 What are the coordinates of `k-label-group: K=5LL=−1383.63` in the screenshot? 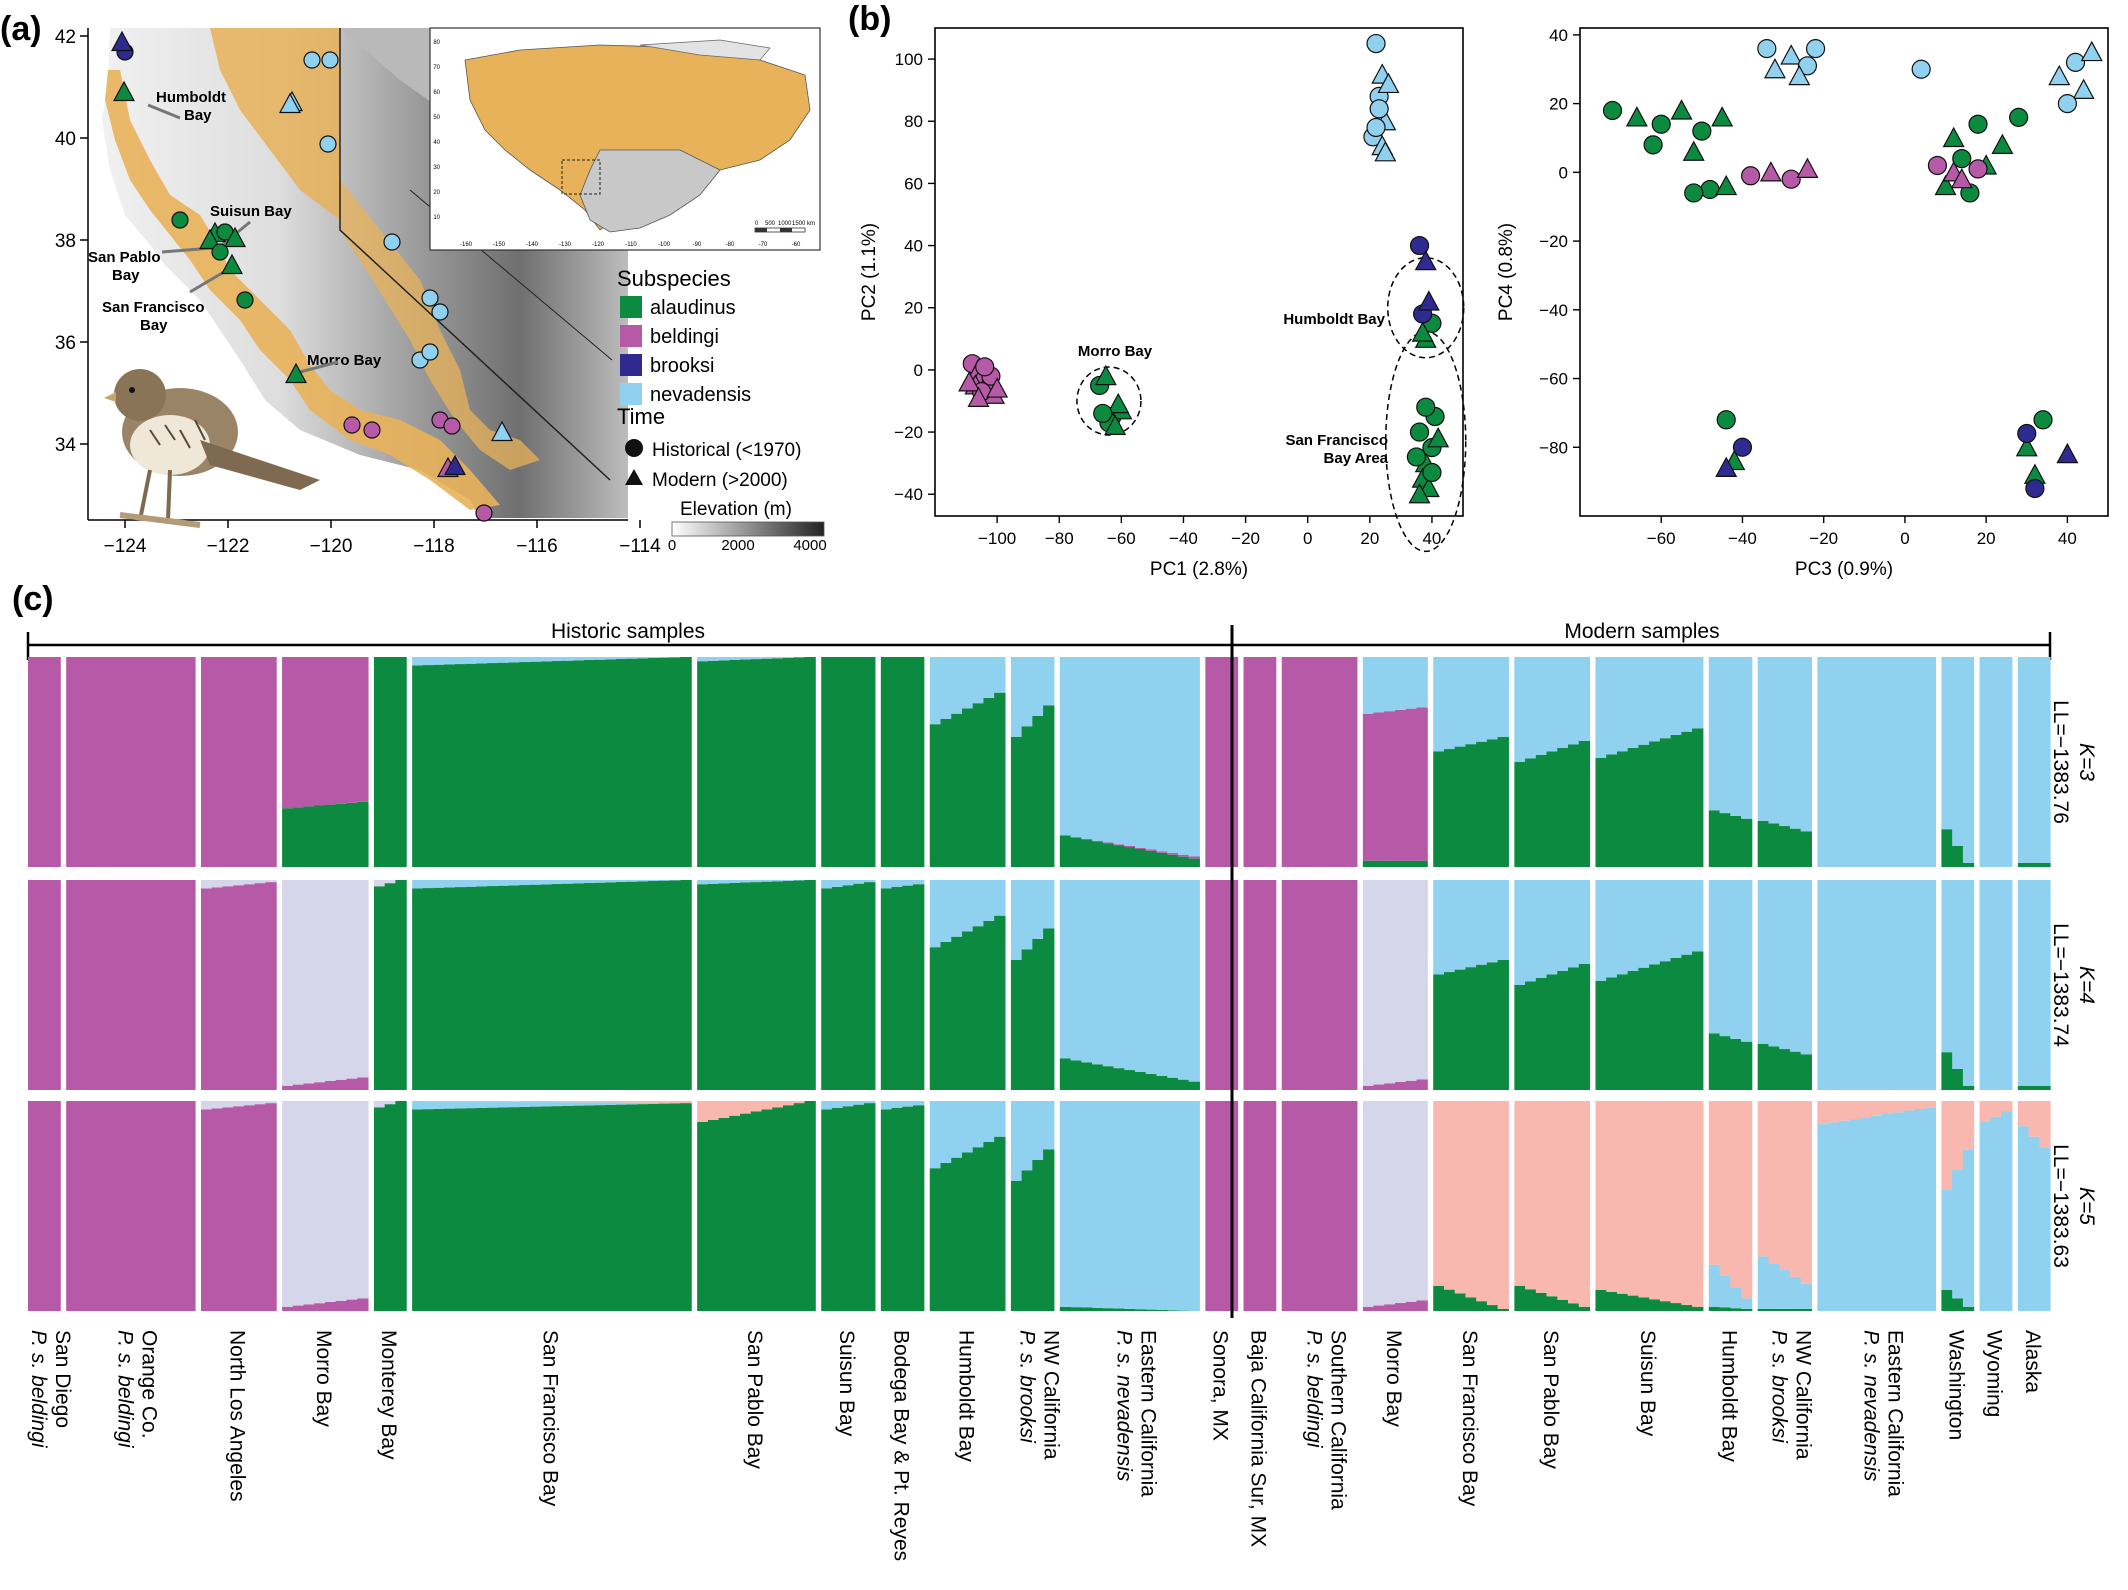 It's located at (2073, 1206).